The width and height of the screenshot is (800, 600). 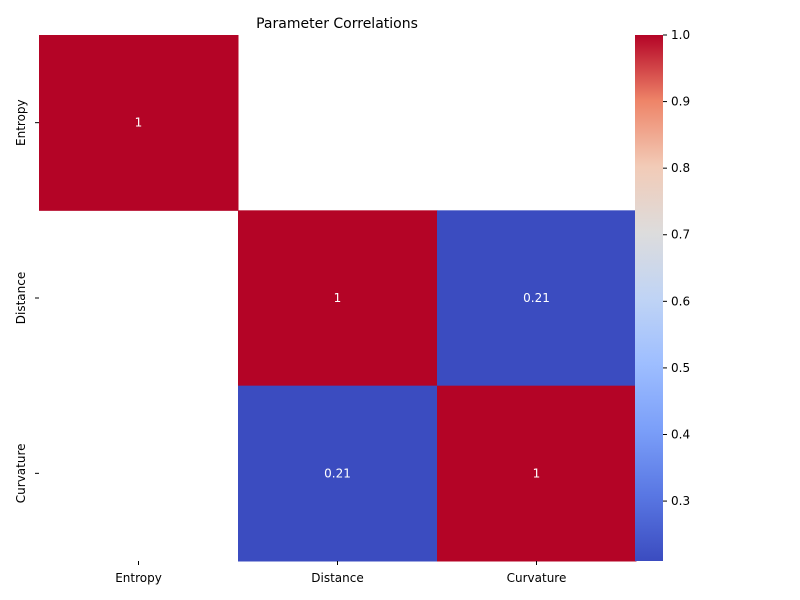 I want to click on heatmap-cell-distance-curvature, so click(x=537, y=298).